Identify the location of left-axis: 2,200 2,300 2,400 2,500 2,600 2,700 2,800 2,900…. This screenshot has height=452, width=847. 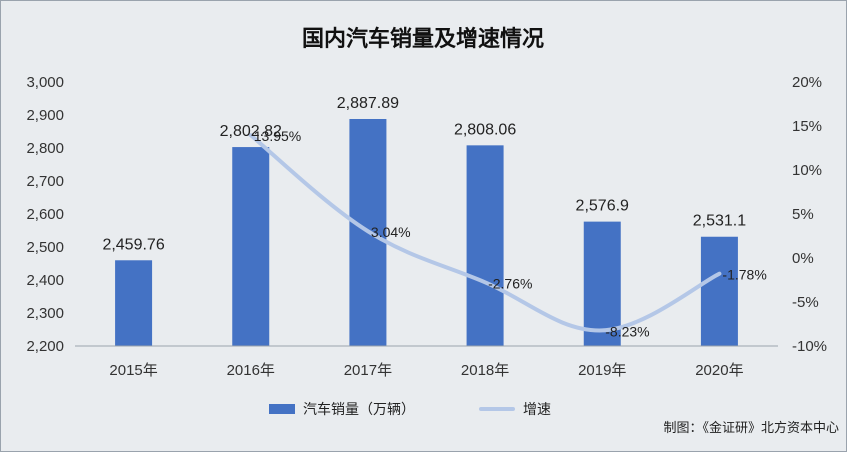
(45, 214).